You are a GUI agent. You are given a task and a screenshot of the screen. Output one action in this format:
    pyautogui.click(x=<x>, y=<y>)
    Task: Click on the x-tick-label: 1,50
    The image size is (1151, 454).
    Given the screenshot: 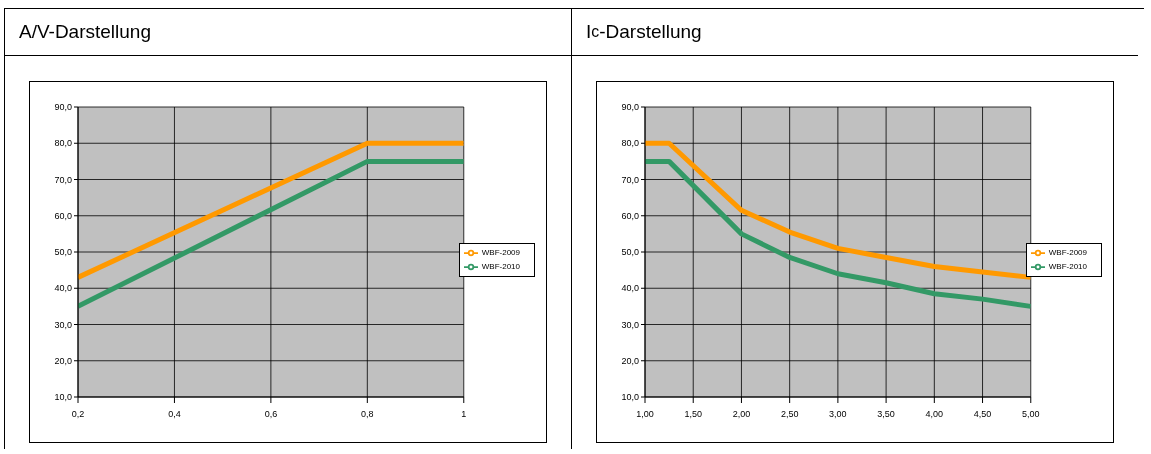 What is the action you would take?
    pyautogui.click(x=693, y=414)
    